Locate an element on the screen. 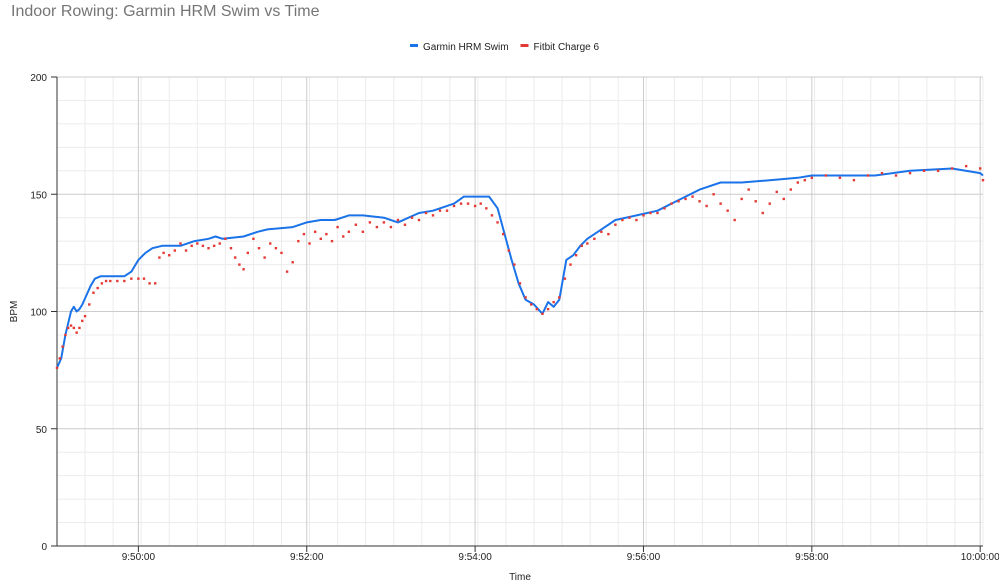 The width and height of the screenshot is (999, 588). x-tick-label: 9:58:00 is located at coordinates (812, 557).